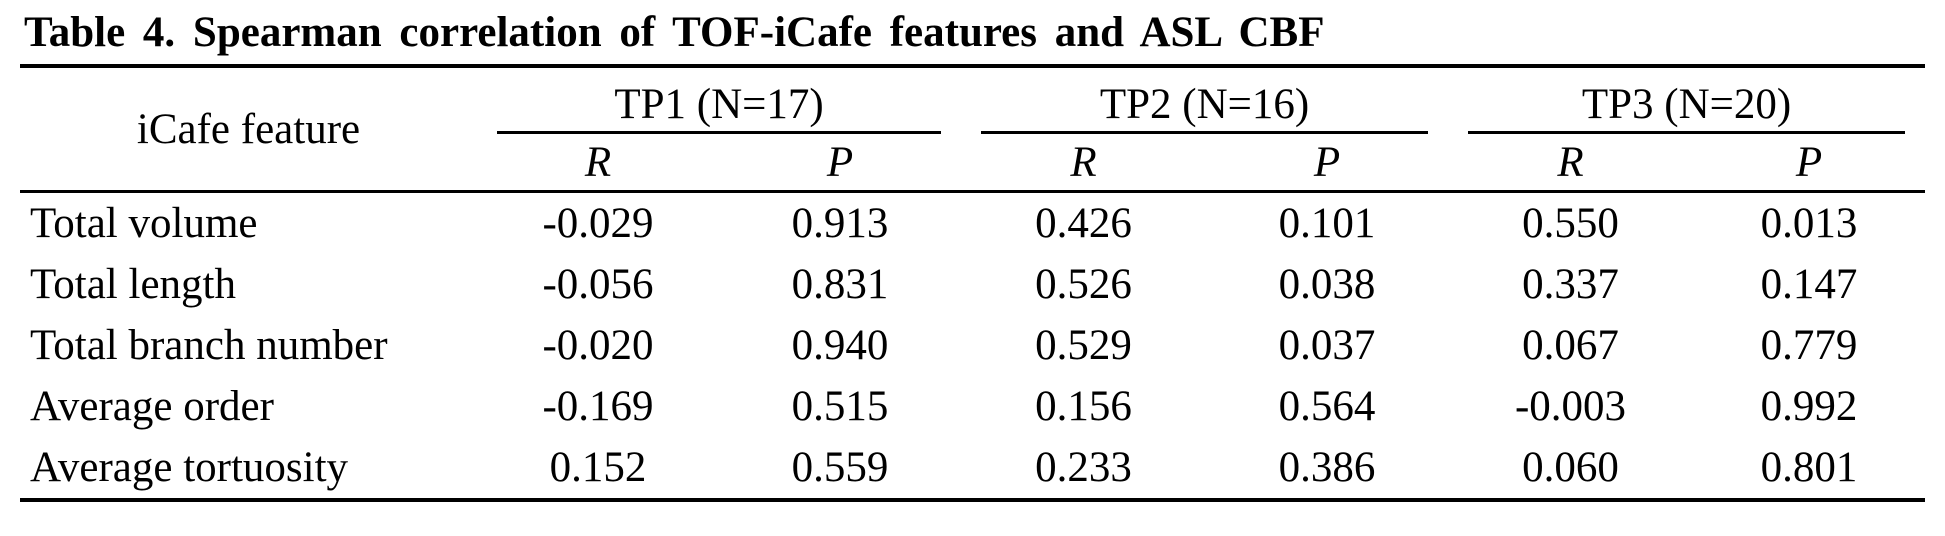  What do you see at coordinates (598, 164) in the screenshot?
I see `r-subheader-tp1: R` at bounding box center [598, 164].